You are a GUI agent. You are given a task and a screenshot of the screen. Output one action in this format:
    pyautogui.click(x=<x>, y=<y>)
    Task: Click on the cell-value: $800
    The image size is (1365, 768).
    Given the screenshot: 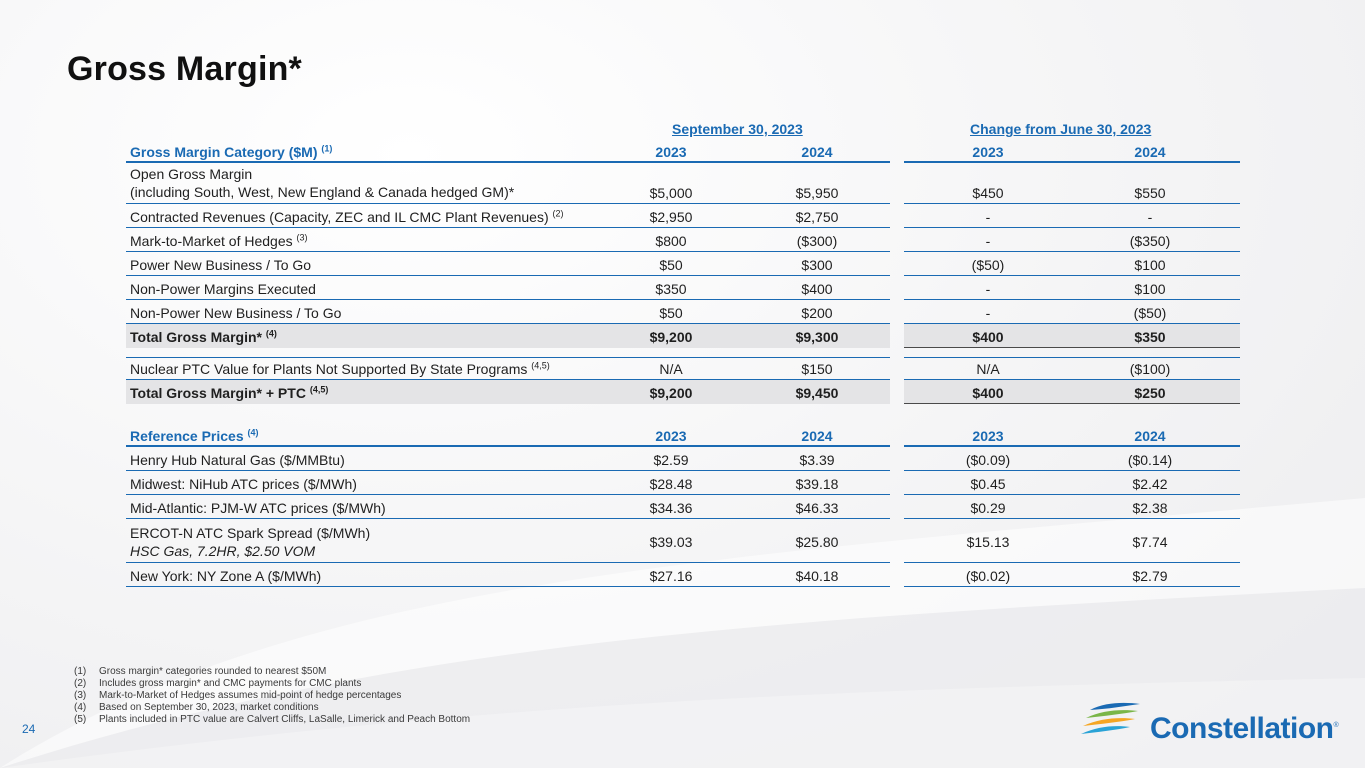 What is the action you would take?
    pyautogui.click(x=671, y=241)
    